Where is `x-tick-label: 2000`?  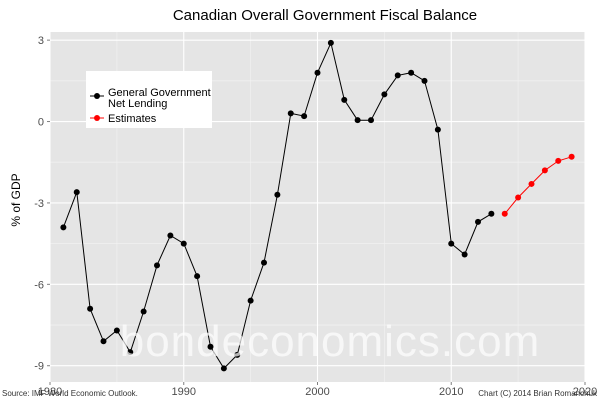
x-tick-label: 2000 is located at coordinates (317, 392).